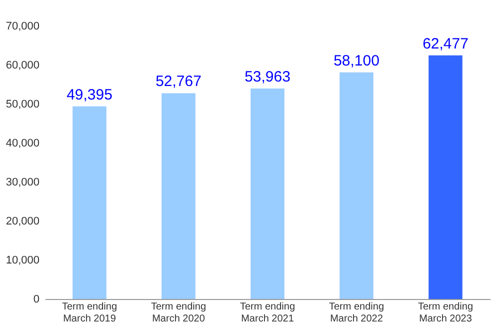 Image resolution: width=500 pixels, height=328 pixels. Describe the element at coordinates (356, 313) in the screenshot. I see `x-tick-label: Term ending March 2022` at that location.